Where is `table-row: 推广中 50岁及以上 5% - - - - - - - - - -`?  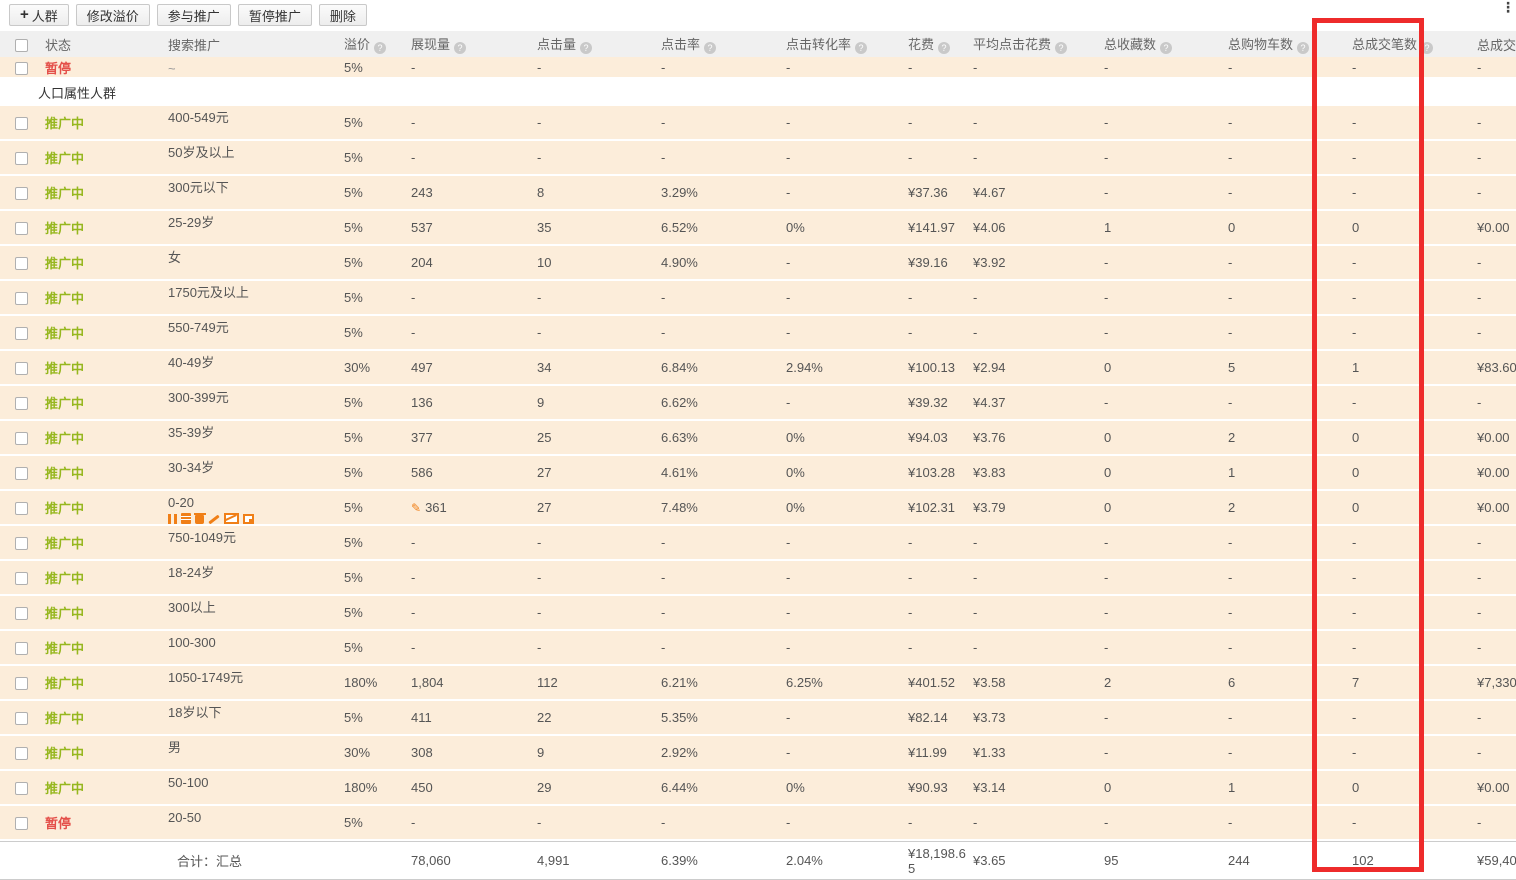
table-row: 推广中 50岁及以上 5% - - - - - - - - - - is located at coordinates (758, 158).